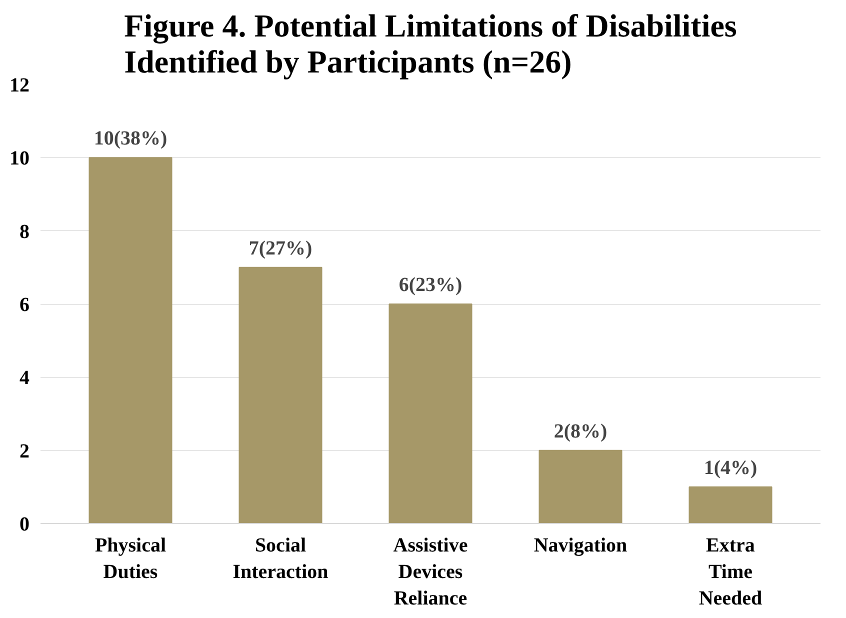 The height and width of the screenshot is (618, 846). I want to click on y-tick-label: 0, so click(25, 525).